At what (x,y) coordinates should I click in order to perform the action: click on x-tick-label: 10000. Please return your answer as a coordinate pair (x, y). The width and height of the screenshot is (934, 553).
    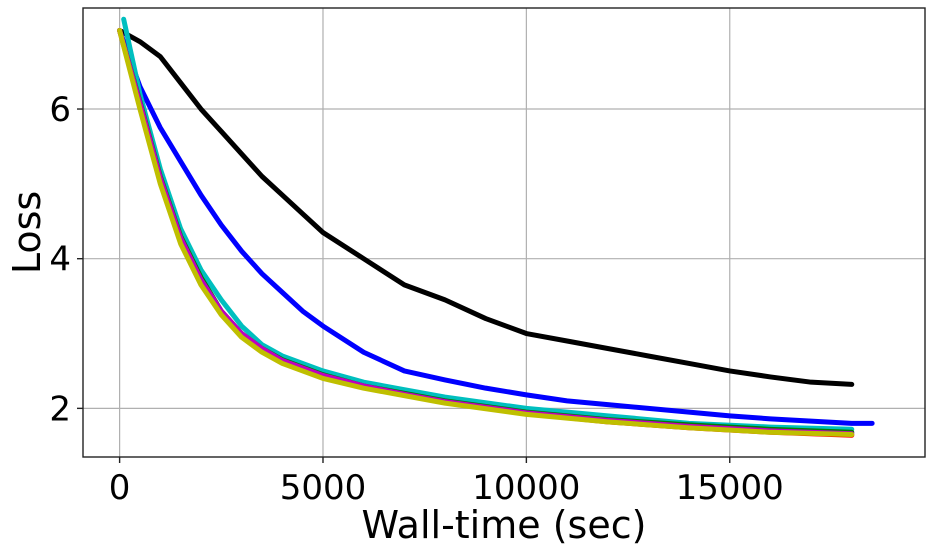
    Looking at the image, I should click on (526, 488).